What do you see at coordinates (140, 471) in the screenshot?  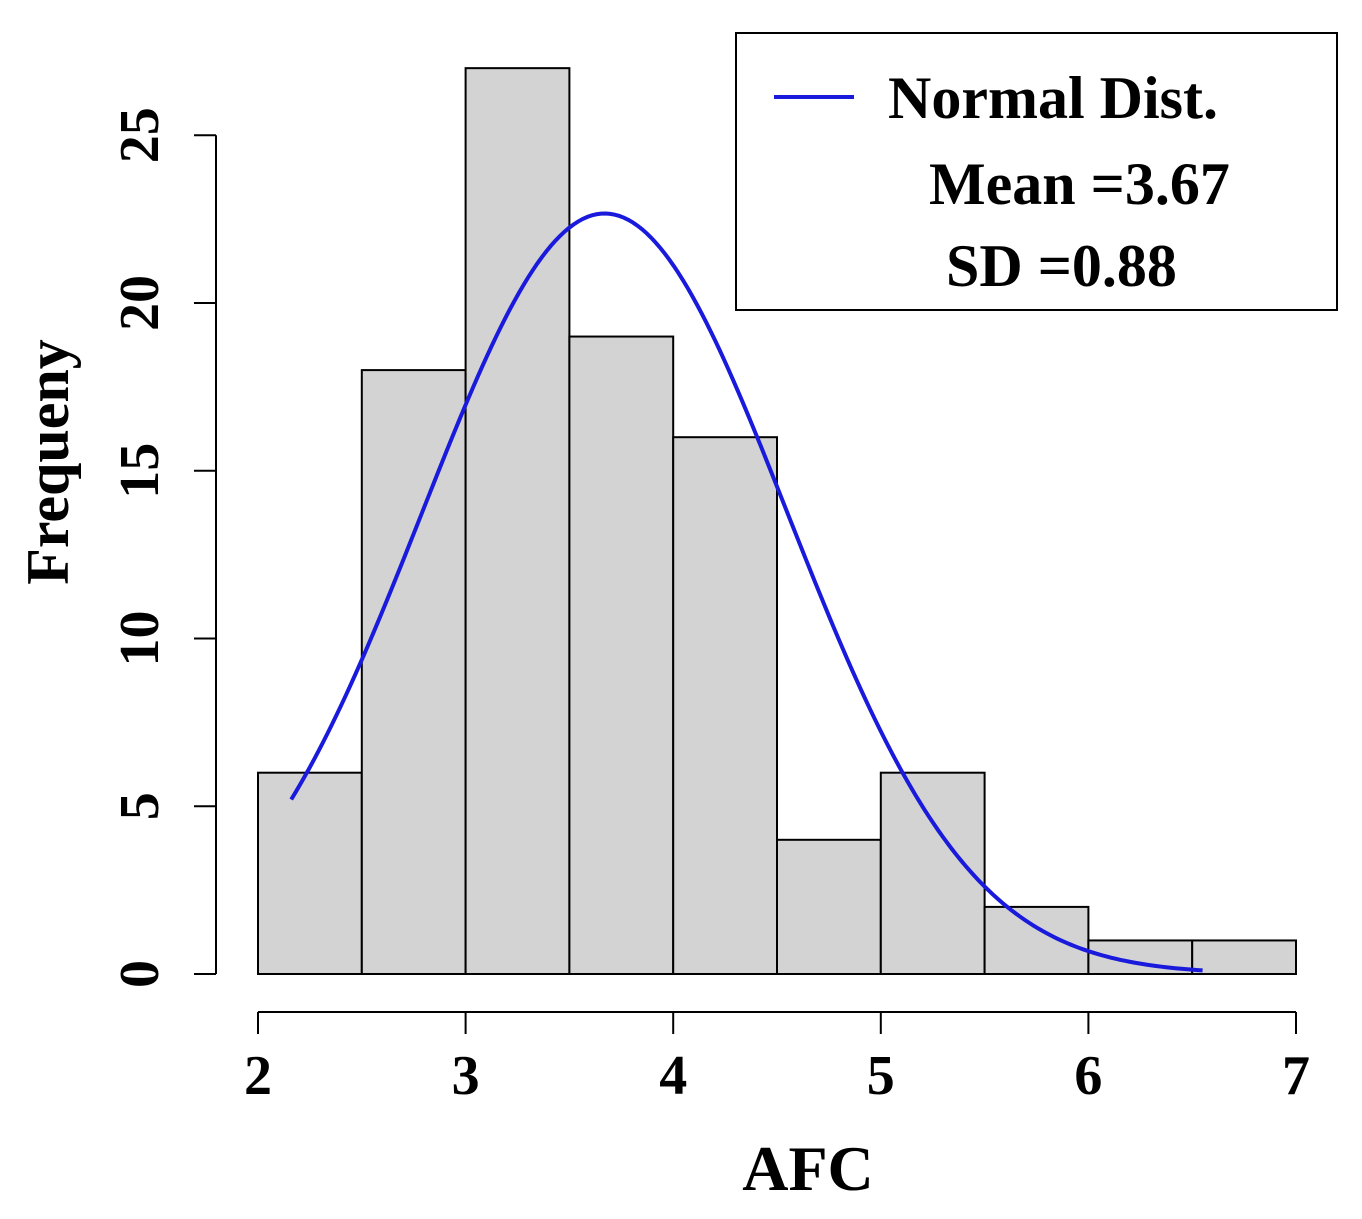 I see `y-tick-label: 15` at bounding box center [140, 471].